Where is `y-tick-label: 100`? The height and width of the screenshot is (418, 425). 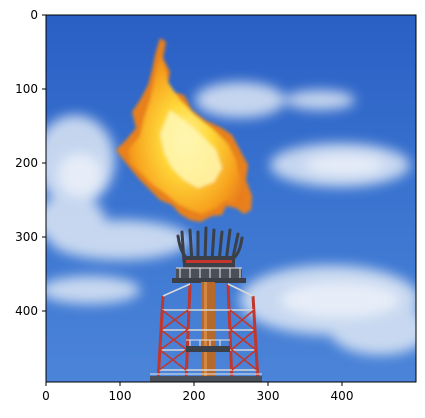
y-tick-label: 100 is located at coordinates (26, 89).